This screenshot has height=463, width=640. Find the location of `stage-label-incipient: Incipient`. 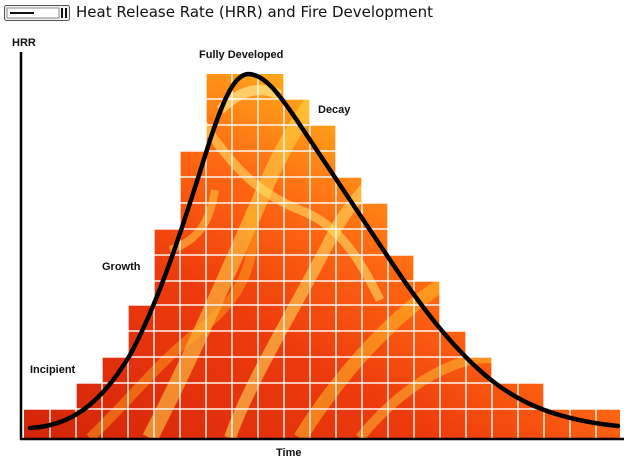

stage-label-incipient: Incipient is located at coordinates (53, 370).